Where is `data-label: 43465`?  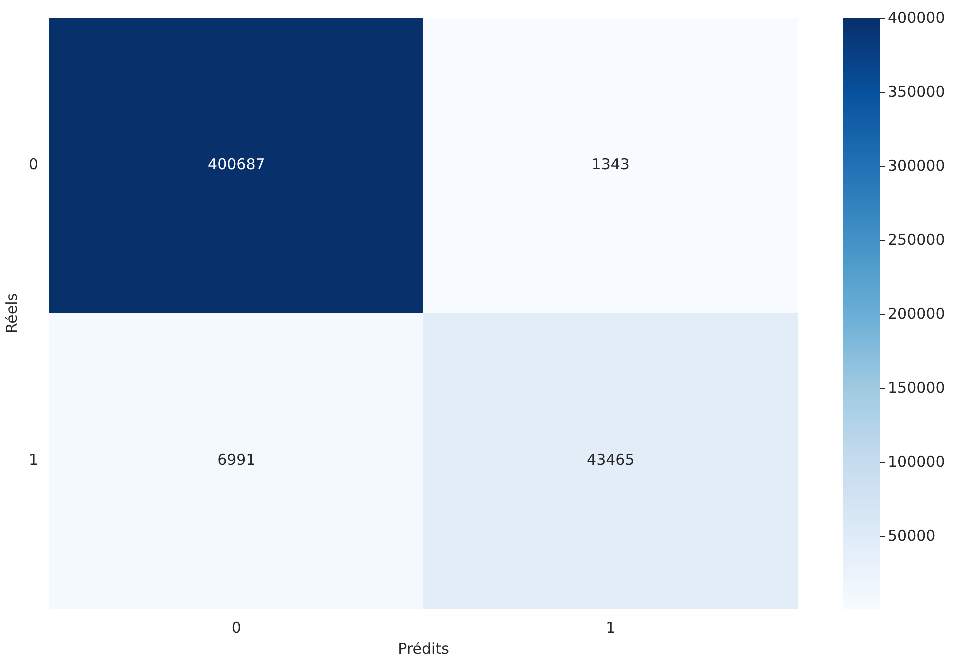
data-label: 43465 is located at coordinates (611, 460).